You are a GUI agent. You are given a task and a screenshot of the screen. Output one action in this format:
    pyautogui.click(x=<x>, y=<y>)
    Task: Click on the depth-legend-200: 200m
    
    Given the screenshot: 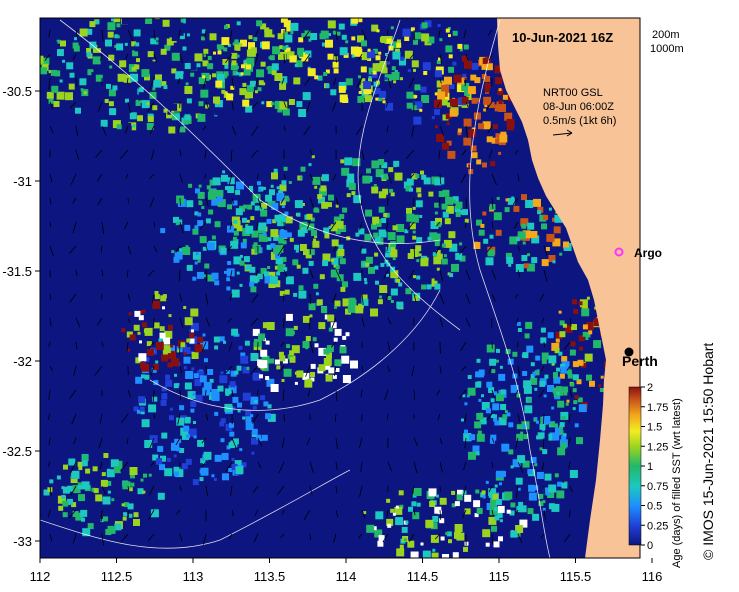 What is the action you would take?
    pyautogui.click(x=666, y=35)
    